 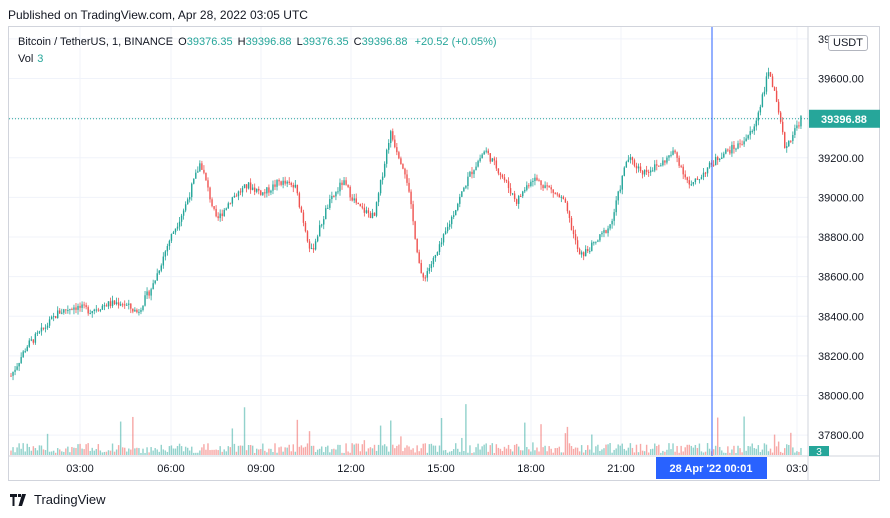 I want to click on change-value: +20.52 (+0.05%), so click(x=455, y=42).